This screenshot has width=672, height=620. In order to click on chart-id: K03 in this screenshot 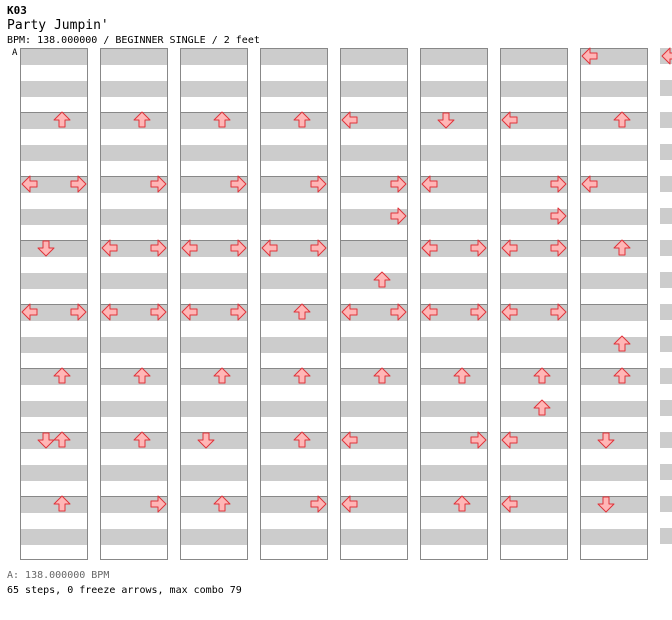, I will do `click(17, 10)`.